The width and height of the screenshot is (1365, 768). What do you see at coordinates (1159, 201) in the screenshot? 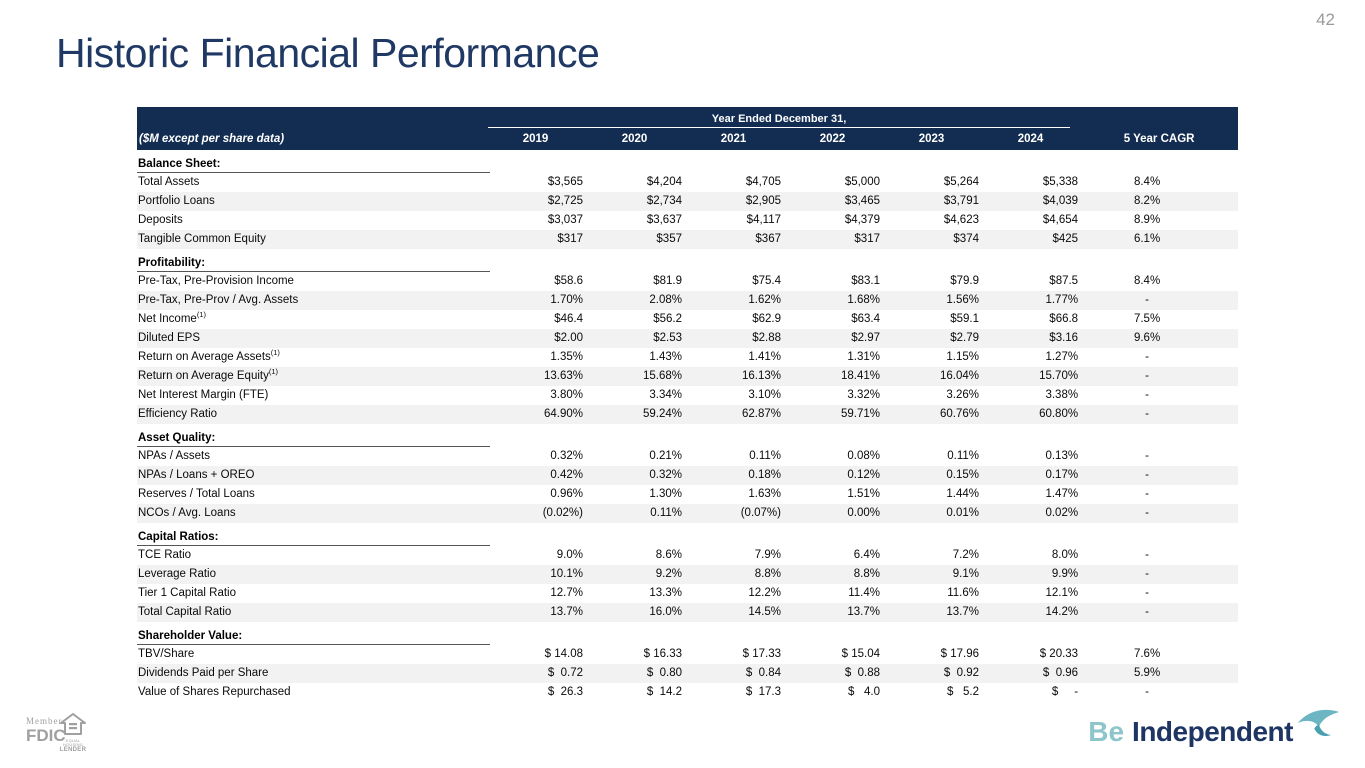
I see `cagr-cell: 8.2%` at bounding box center [1159, 201].